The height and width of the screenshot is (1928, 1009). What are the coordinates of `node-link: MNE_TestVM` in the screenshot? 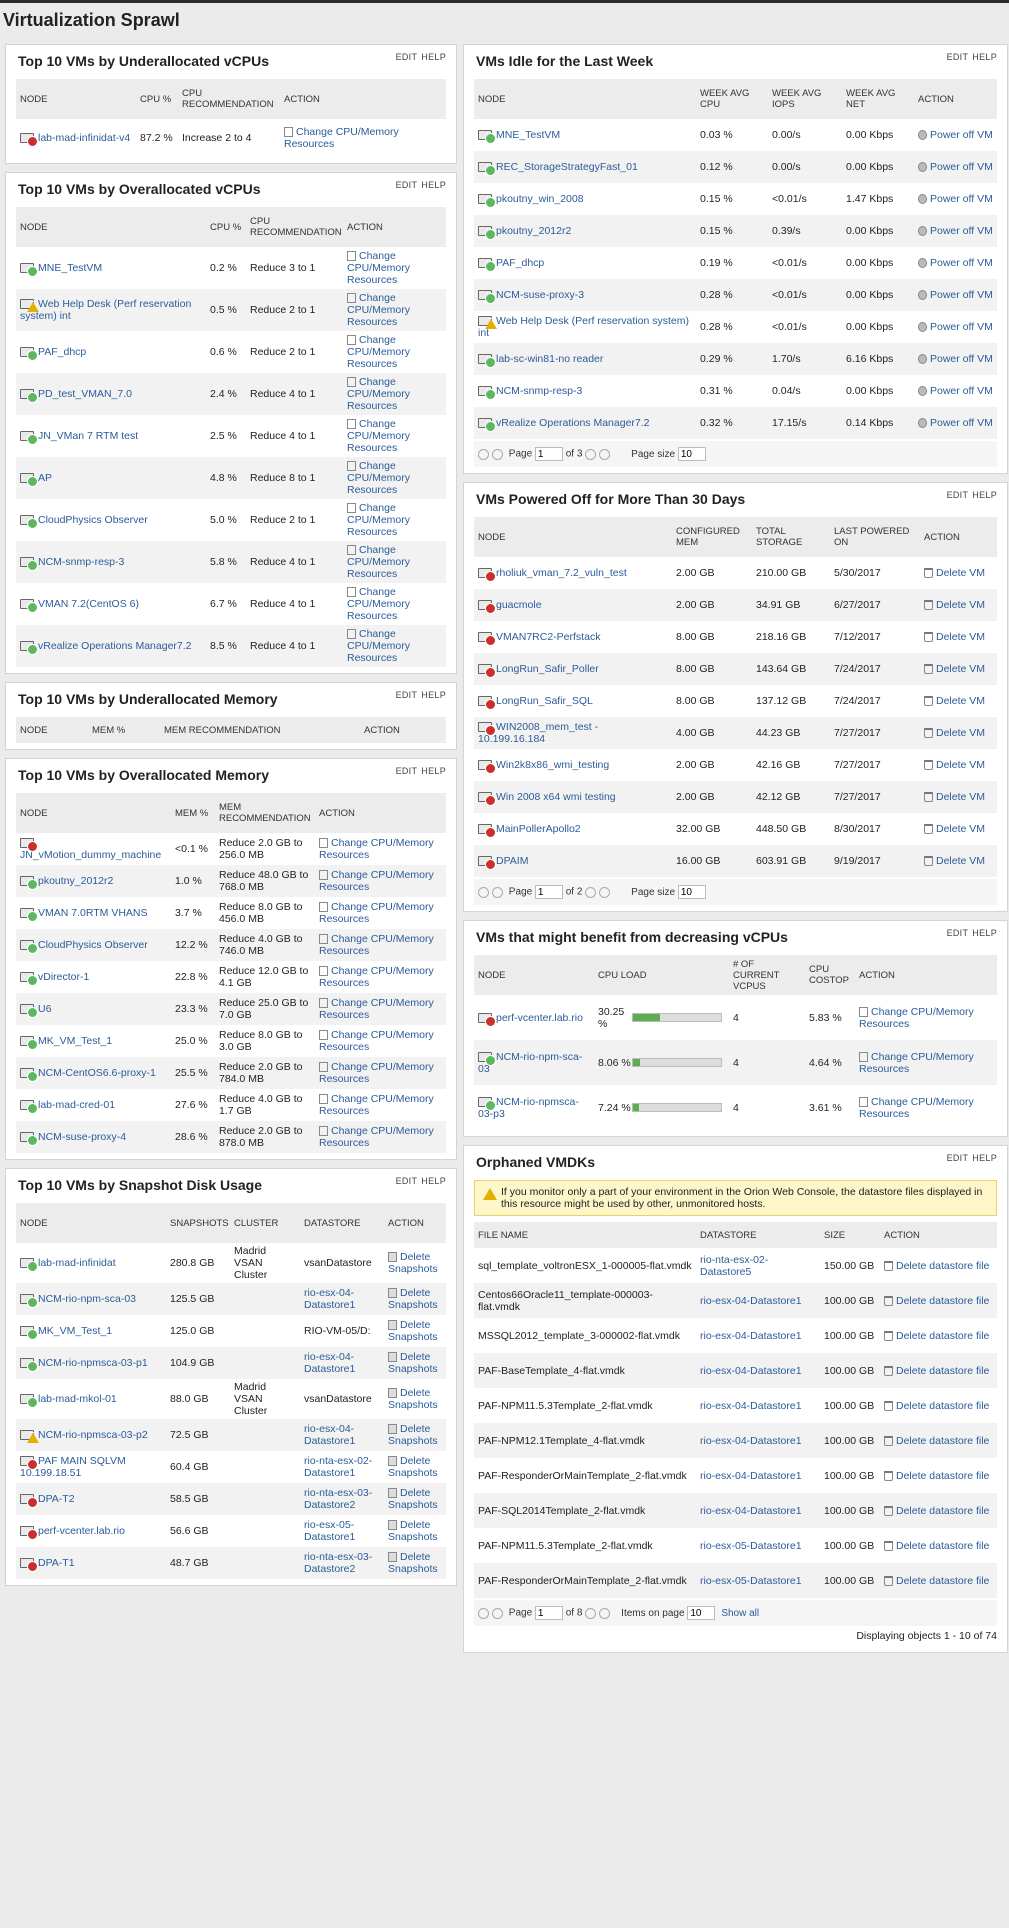 It's located at (70, 268).